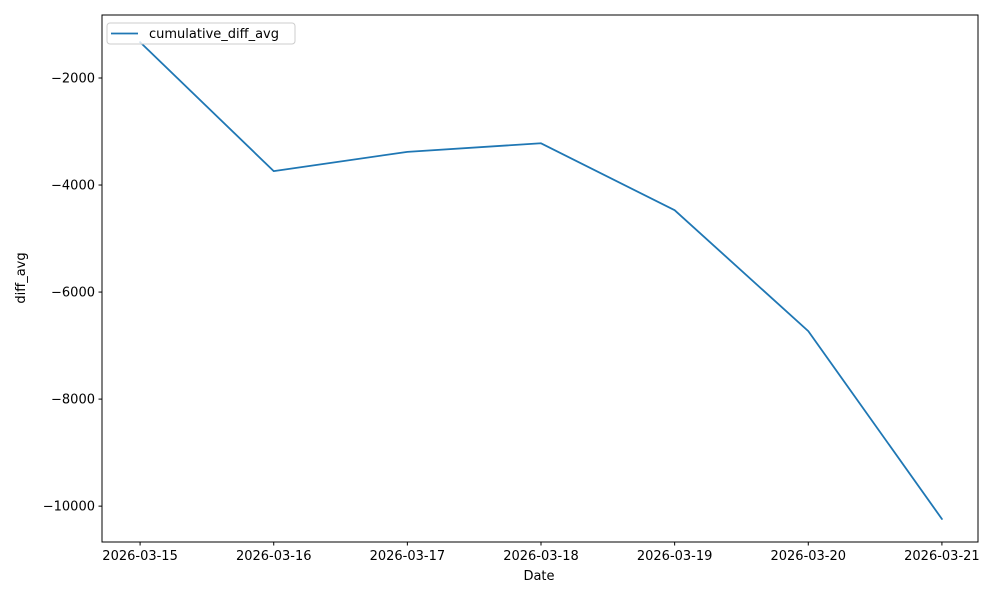 The width and height of the screenshot is (1000, 600). I want to click on legend: cumulative_diff_avg, so click(201, 33).